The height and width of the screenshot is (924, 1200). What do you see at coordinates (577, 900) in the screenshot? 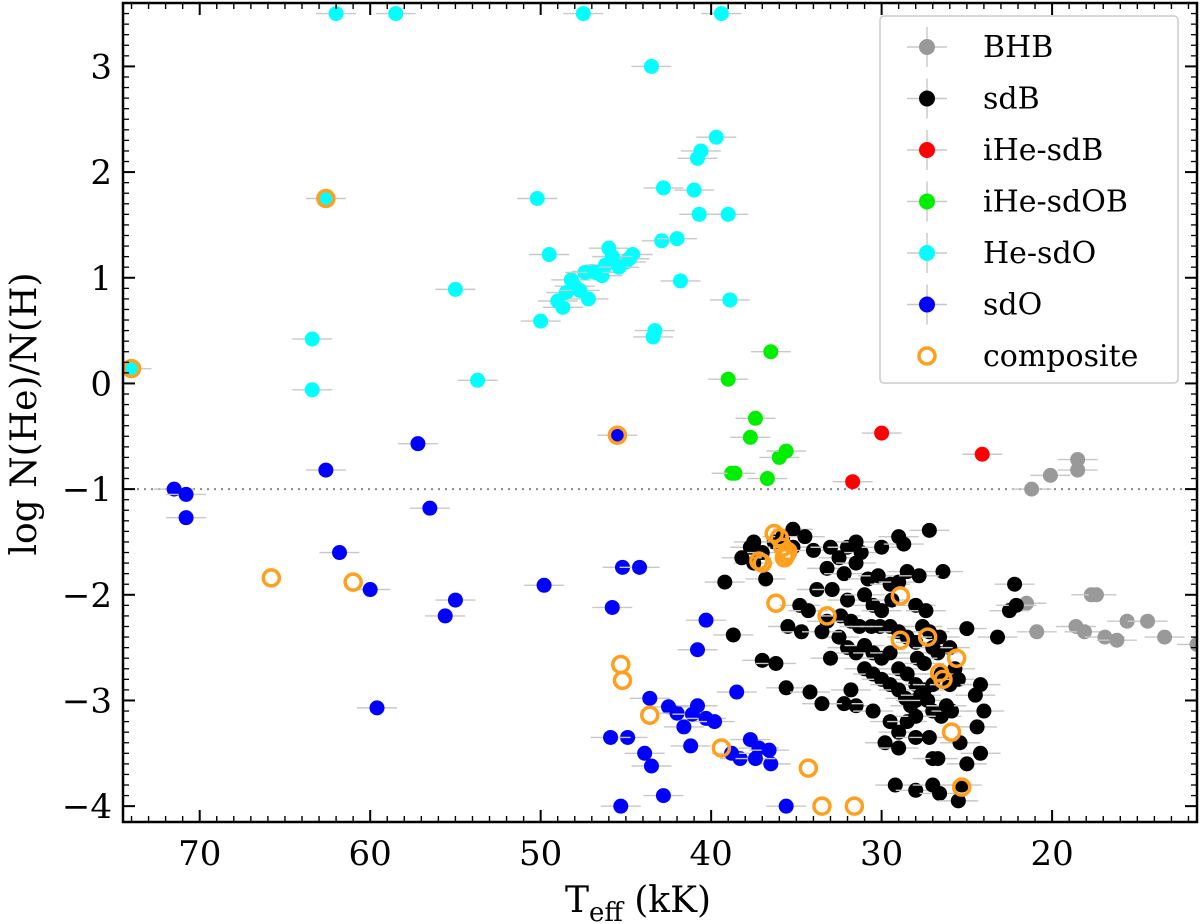
I see `x-axis-label-main: T` at bounding box center [577, 900].